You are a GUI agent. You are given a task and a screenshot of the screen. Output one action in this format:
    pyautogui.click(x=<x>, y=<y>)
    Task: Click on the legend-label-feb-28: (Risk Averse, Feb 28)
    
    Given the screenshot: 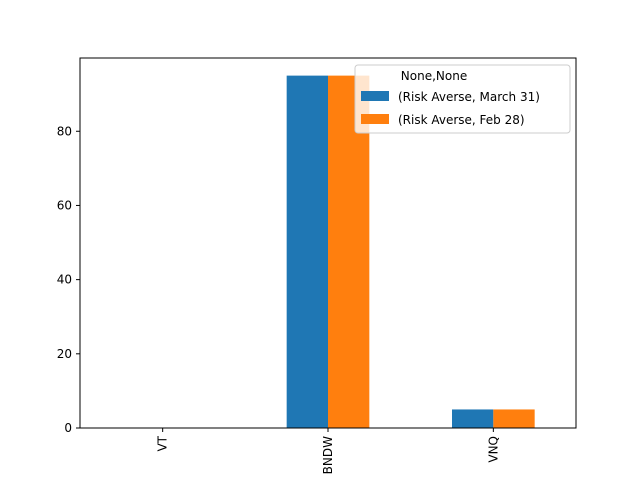 What is the action you would take?
    pyautogui.click(x=461, y=120)
    